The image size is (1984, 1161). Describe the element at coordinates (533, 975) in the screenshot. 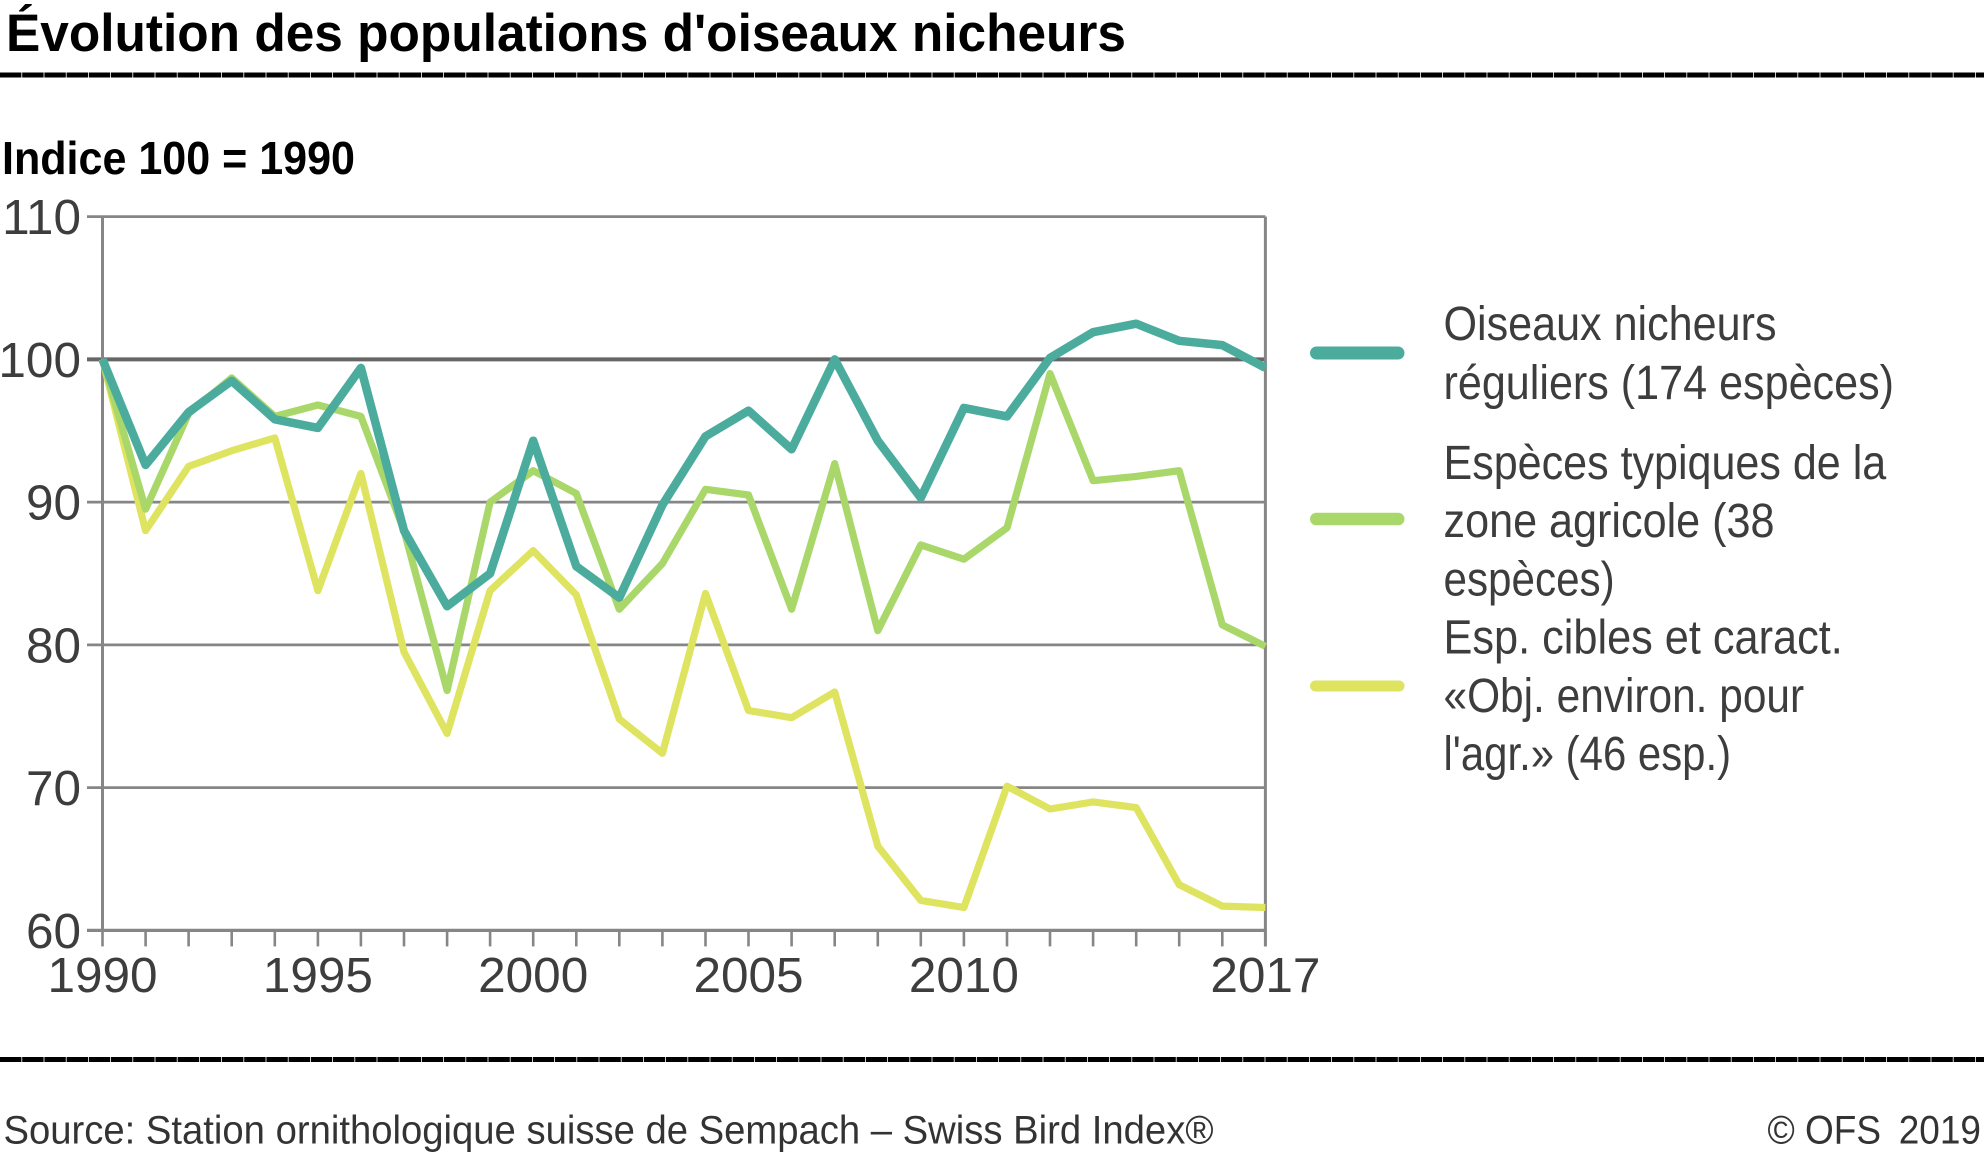

I see `svg-text: 2000` at that location.